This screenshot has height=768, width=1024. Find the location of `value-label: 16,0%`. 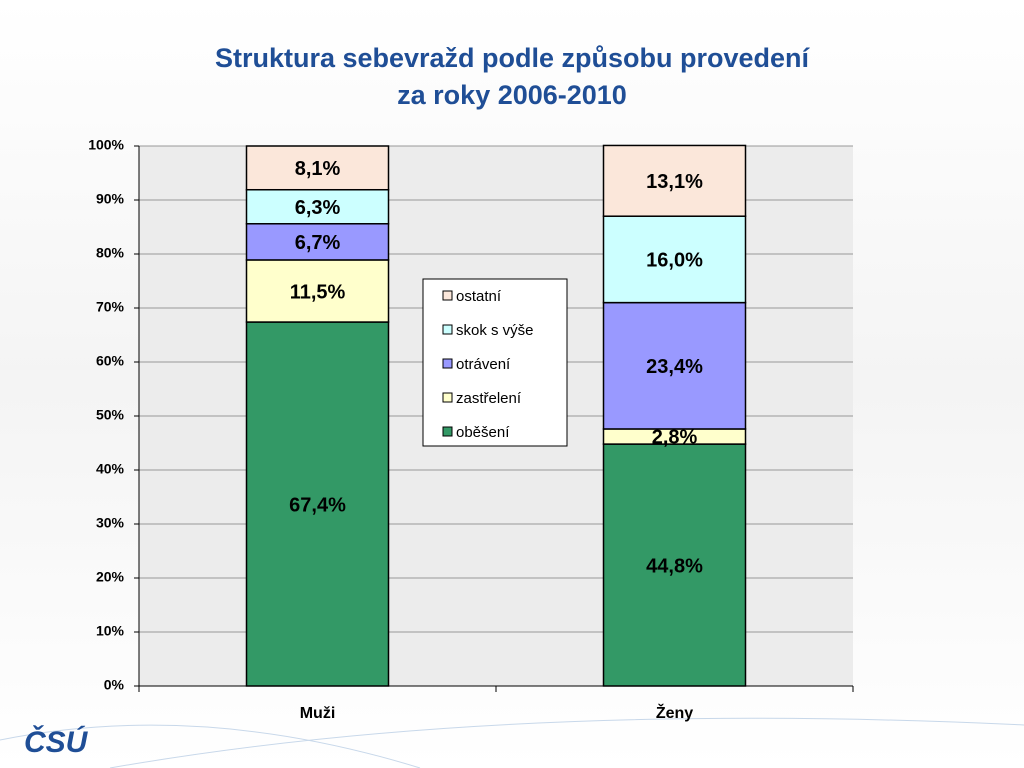

value-label: 16,0% is located at coordinates (674, 261).